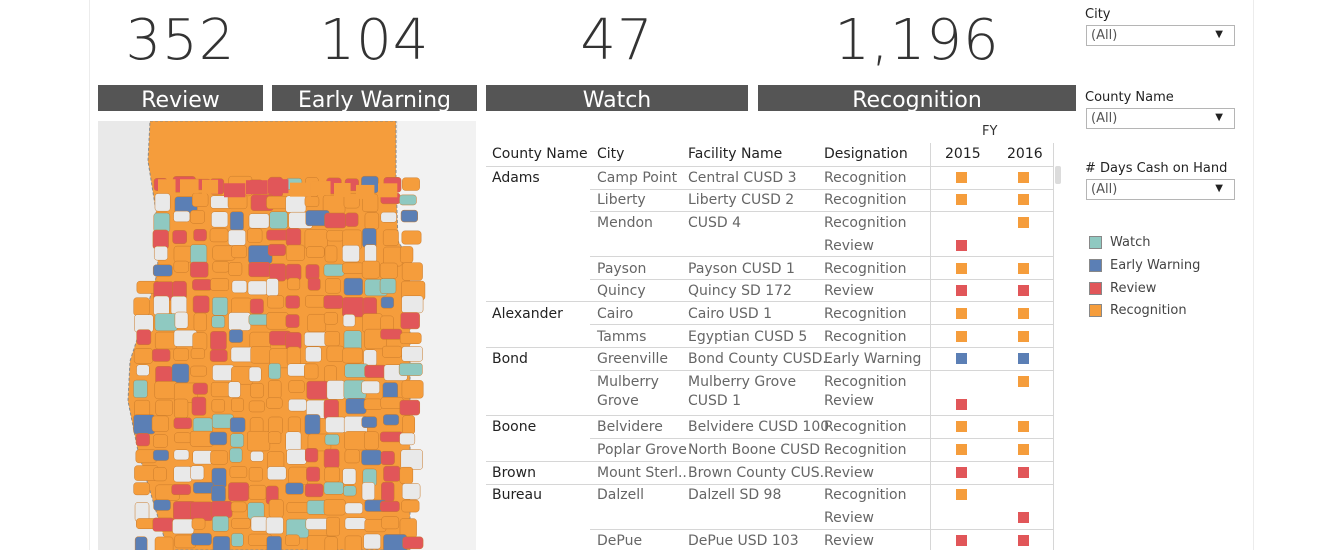 The image size is (1332, 550). What do you see at coordinates (374, 98) in the screenshot?
I see `kpi-early-warning-label: Early Warning` at bounding box center [374, 98].